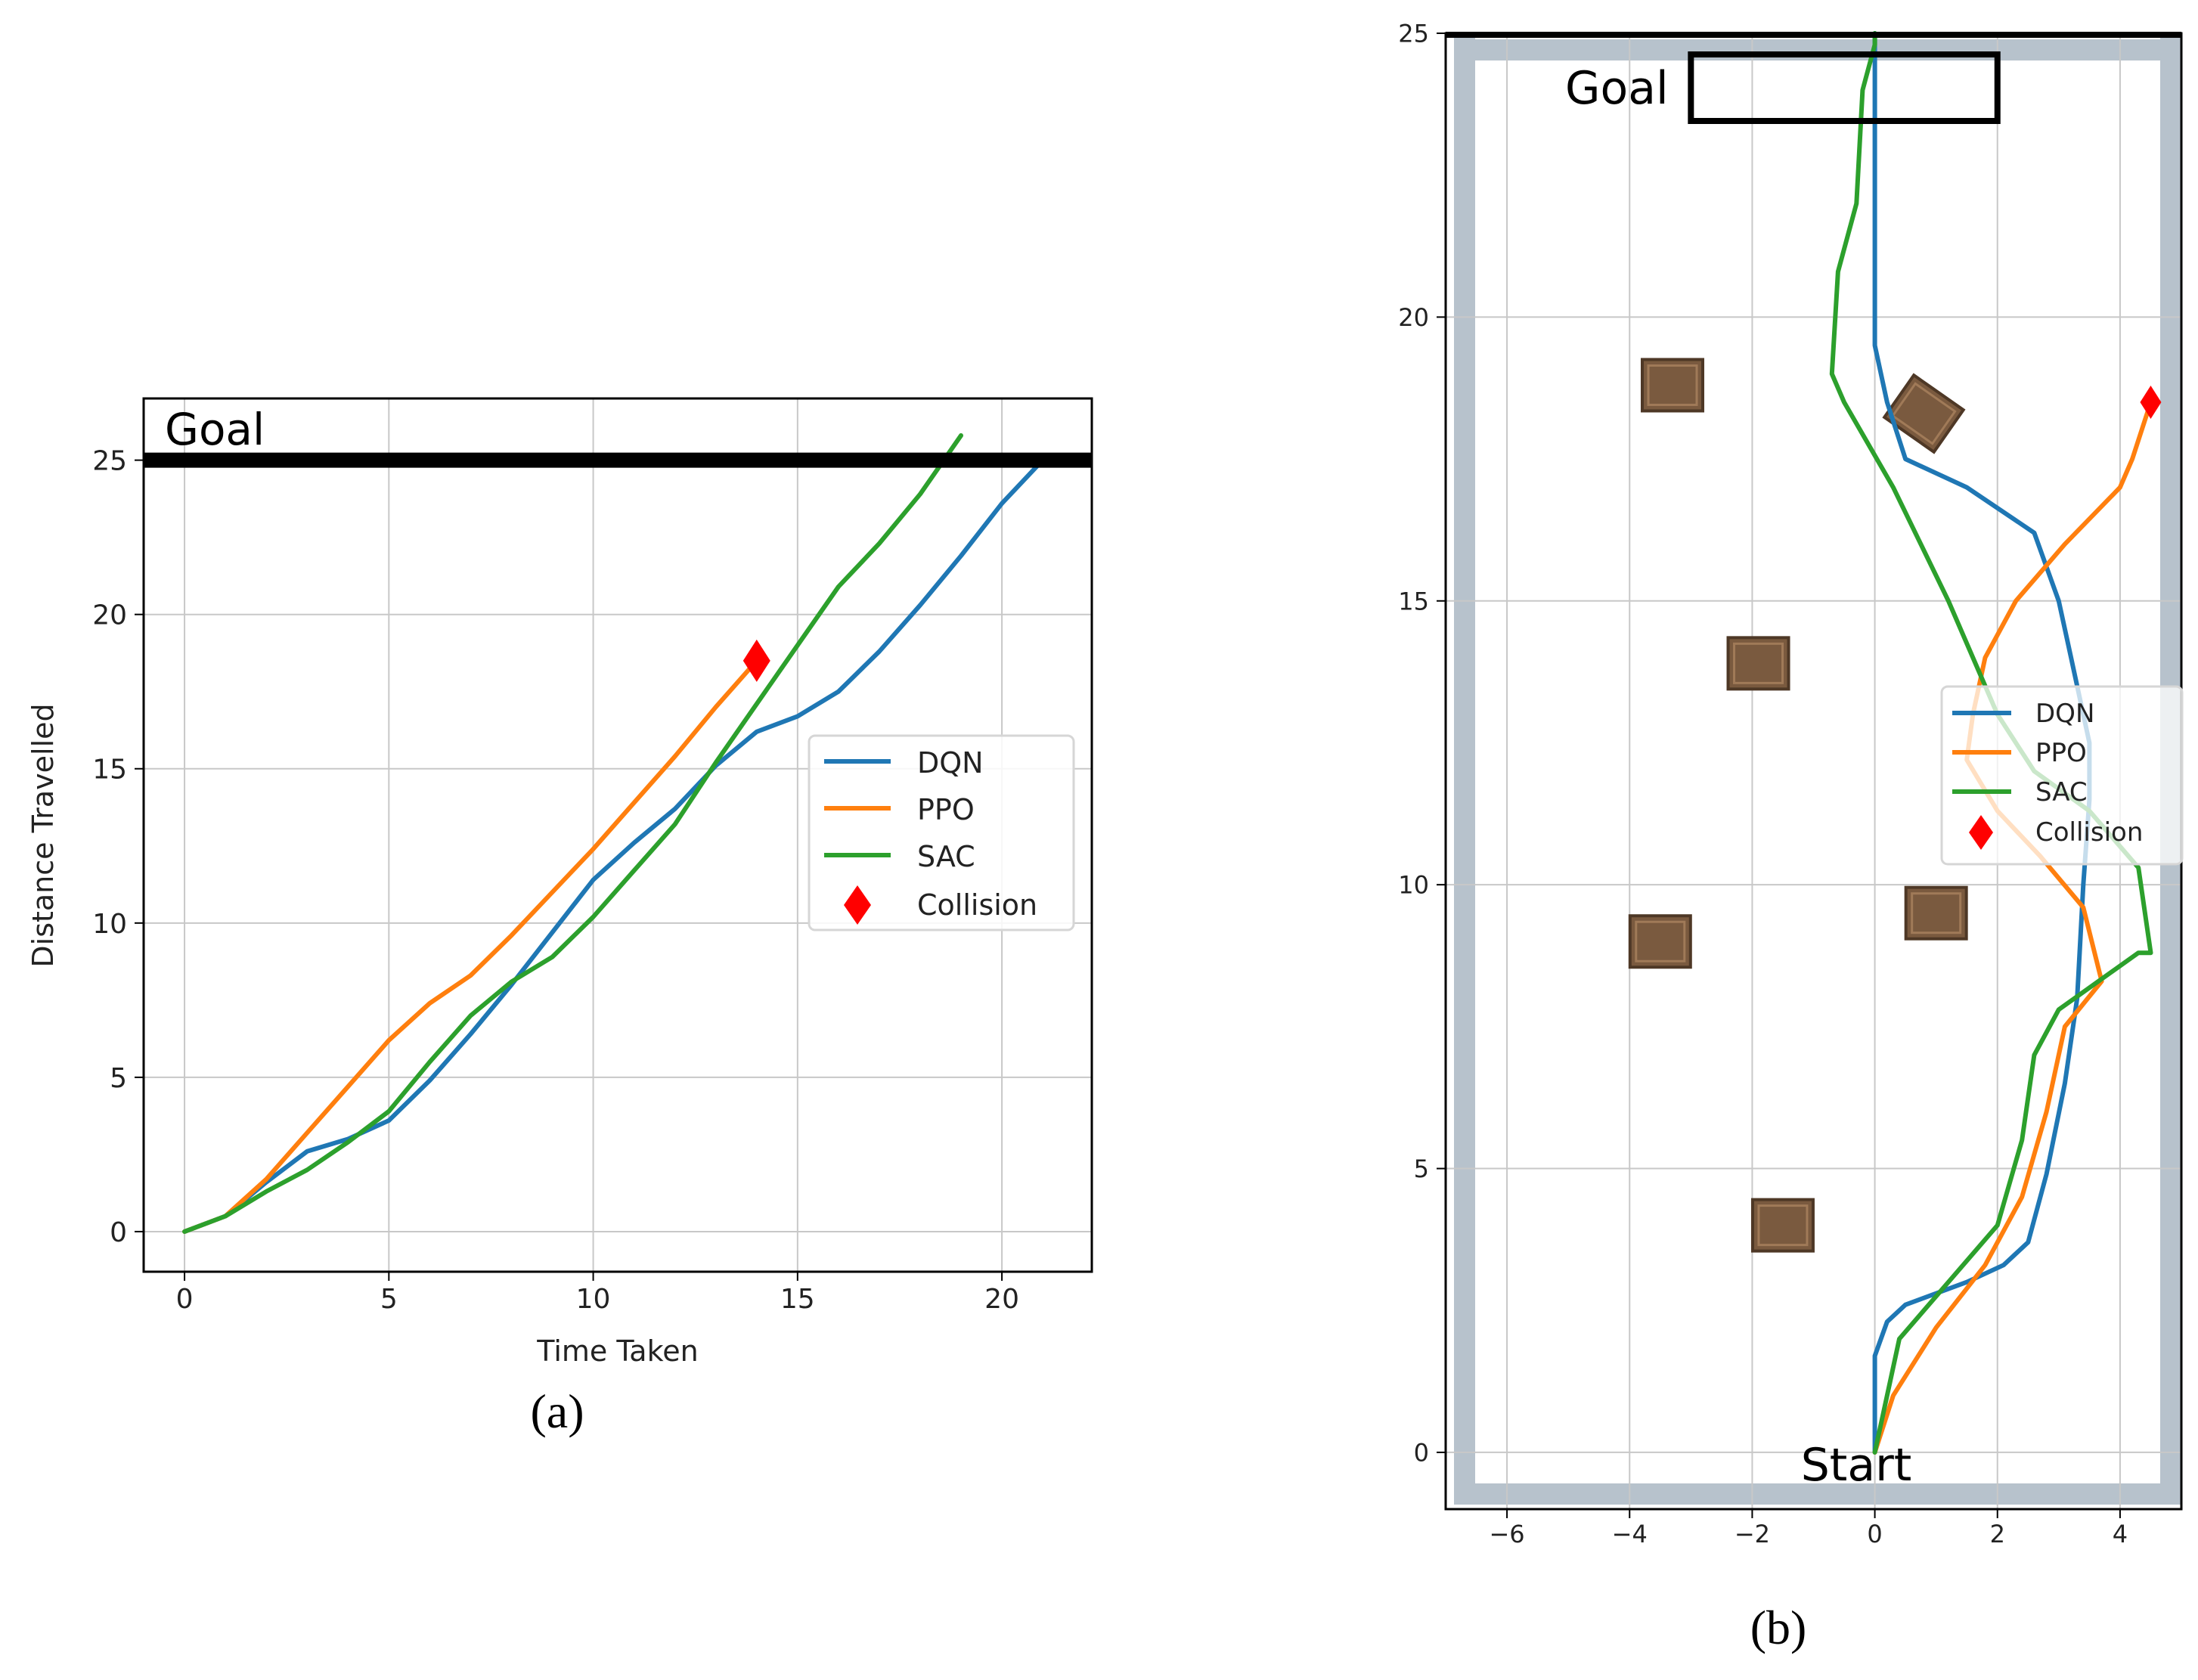  What do you see at coordinates (1778, 1627) in the screenshot?
I see `b-caption: (b)` at bounding box center [1778, 1627].